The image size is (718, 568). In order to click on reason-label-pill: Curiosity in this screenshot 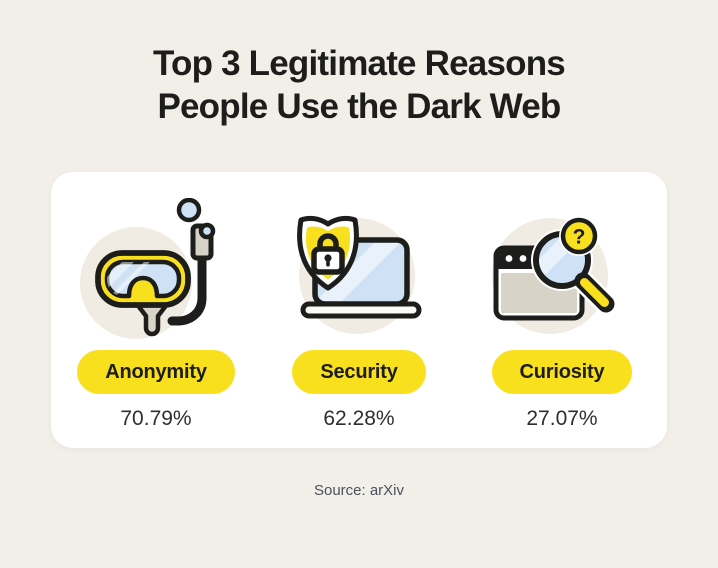, I will do `click(562, 372)`.